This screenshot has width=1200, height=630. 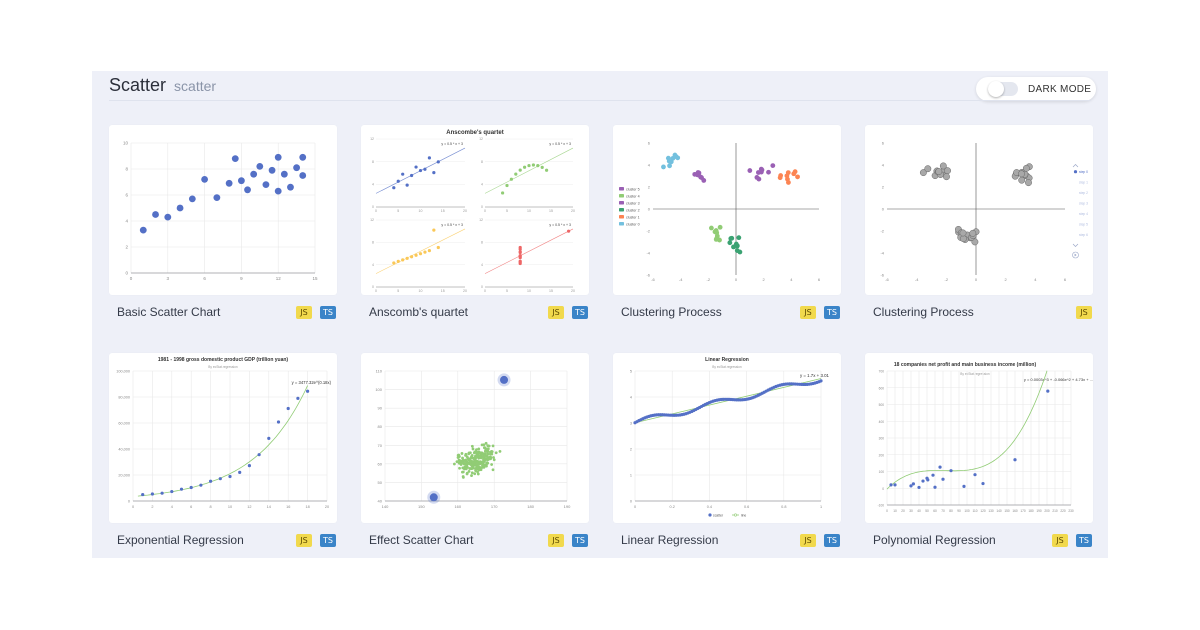 I want to click on example-card: 0 2 4 6 8 10 0 3 6 9 12 15 Basic Scatter Chart JS TS, so click(x=223, y=222).